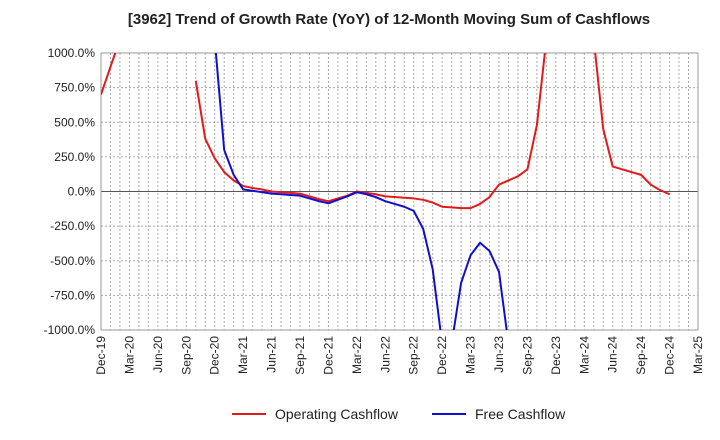 Image resolution: width=720 pixels, height=440 pixels. I want to click on x-tick-label: Sep-23, so click(527, 355).